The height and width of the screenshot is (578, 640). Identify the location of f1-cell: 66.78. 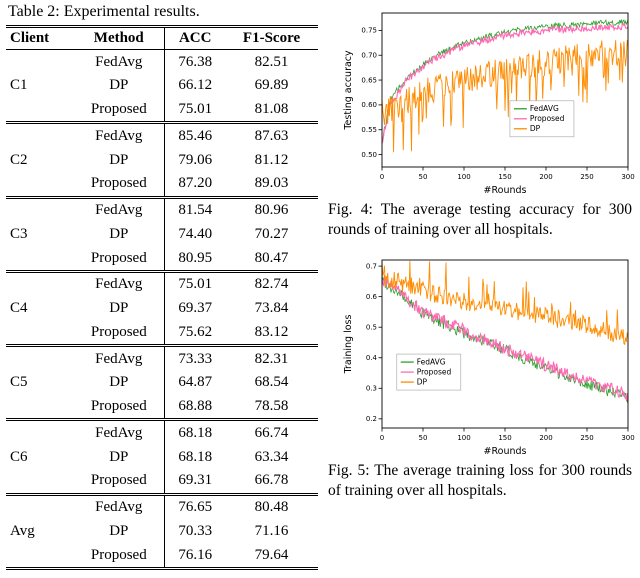
(271, 482).